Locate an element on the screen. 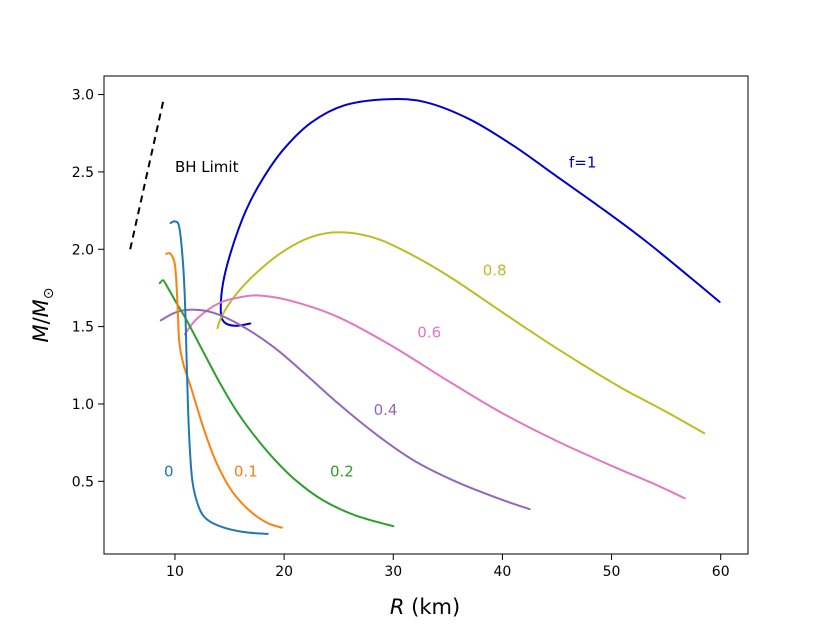 The width and height of the screenshot is (830, 624). x-tick-label-30: 30 is located at coordinates (393, 572).